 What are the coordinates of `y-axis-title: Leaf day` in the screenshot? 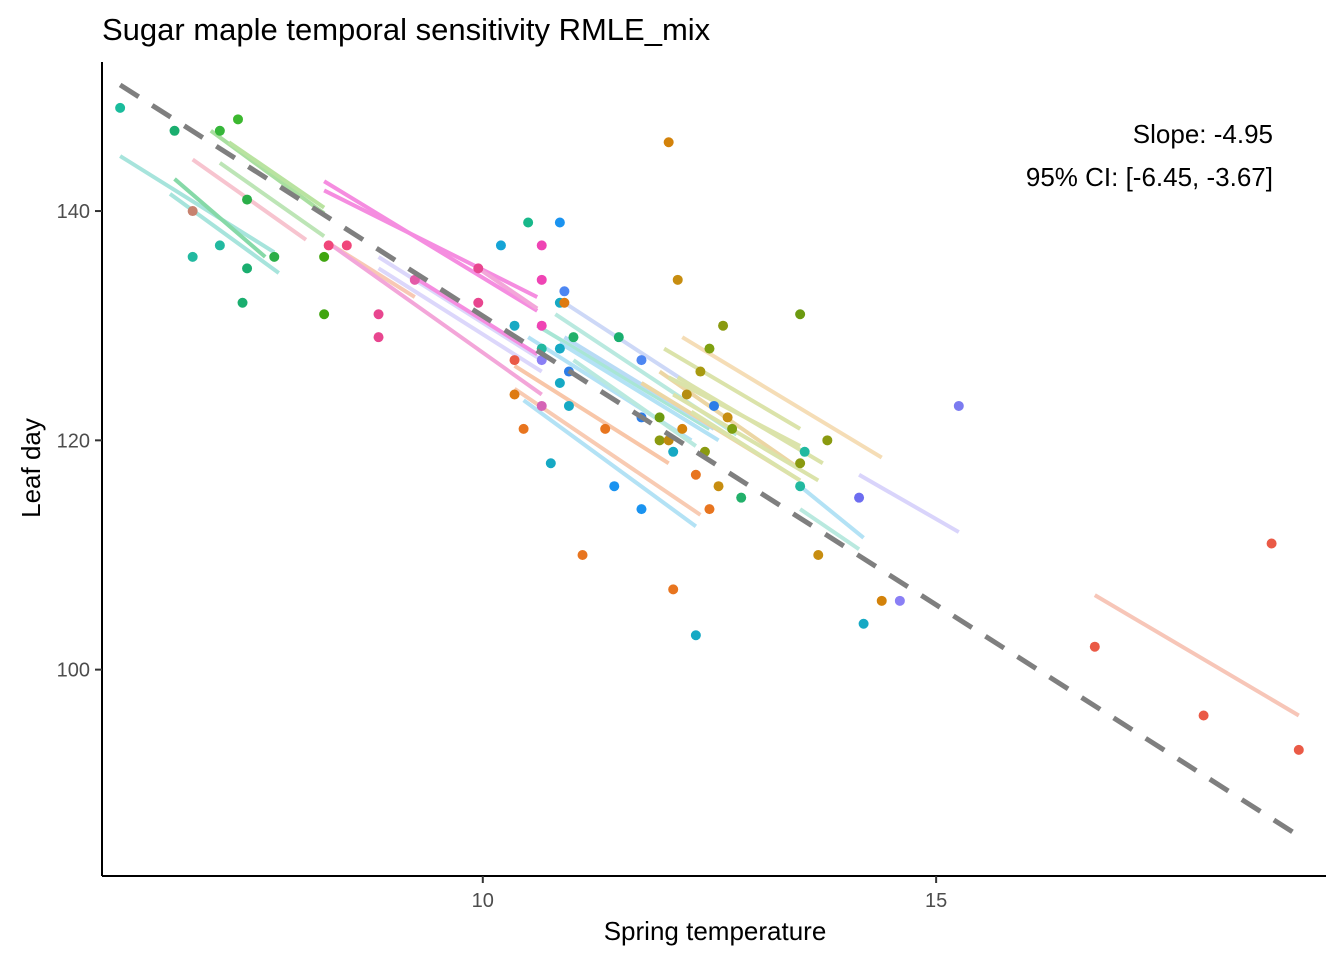 It's located at (31, 468).